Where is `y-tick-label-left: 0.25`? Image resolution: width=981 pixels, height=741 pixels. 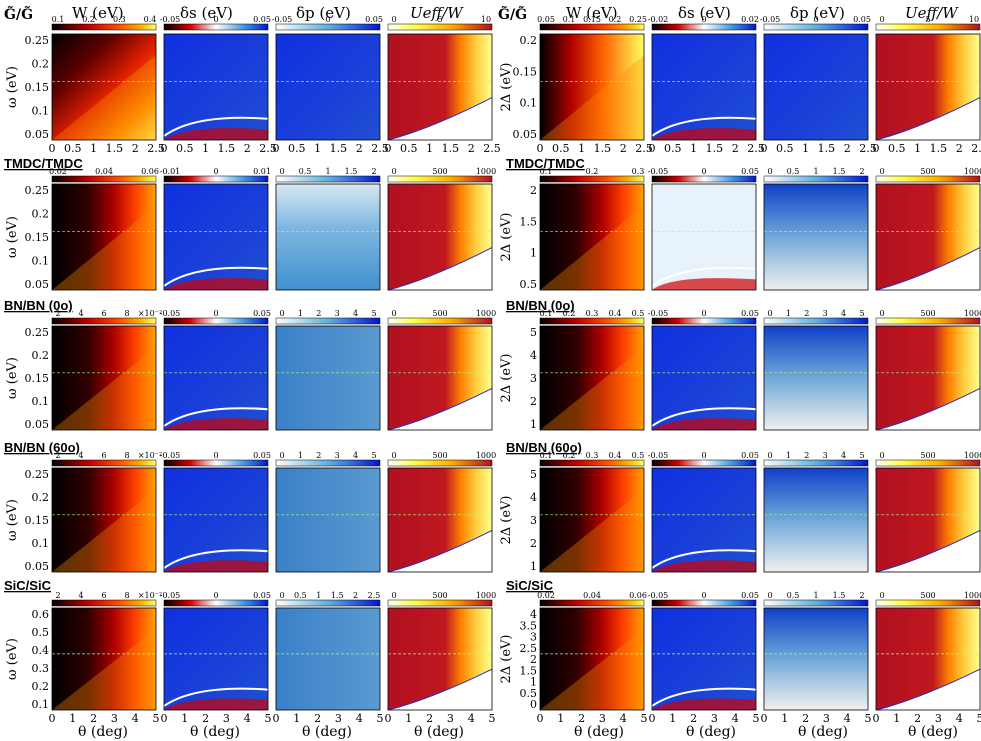 y-tick-label-left: 0.25 is located at coordinates (37, 190).